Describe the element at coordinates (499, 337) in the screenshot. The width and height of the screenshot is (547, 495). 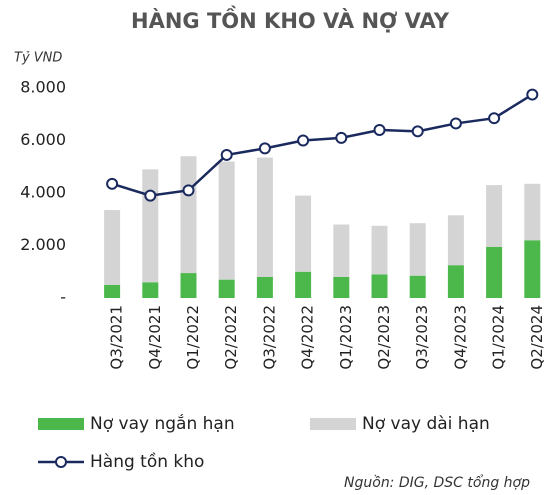
I see `x-tick-label: Q1/2024` at that location.